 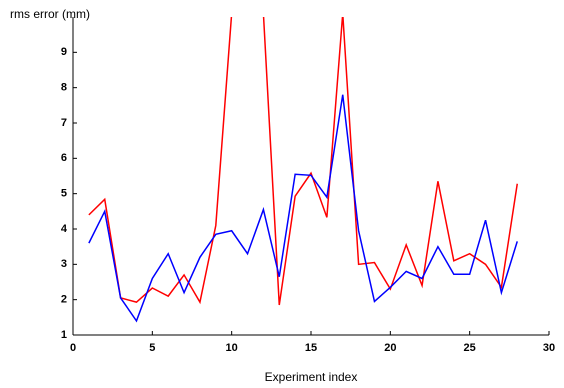 What do you see at coordinates (311, 348) in the screenshot?
I see `x-tick-label: 15` at bounding box center [311, 348].